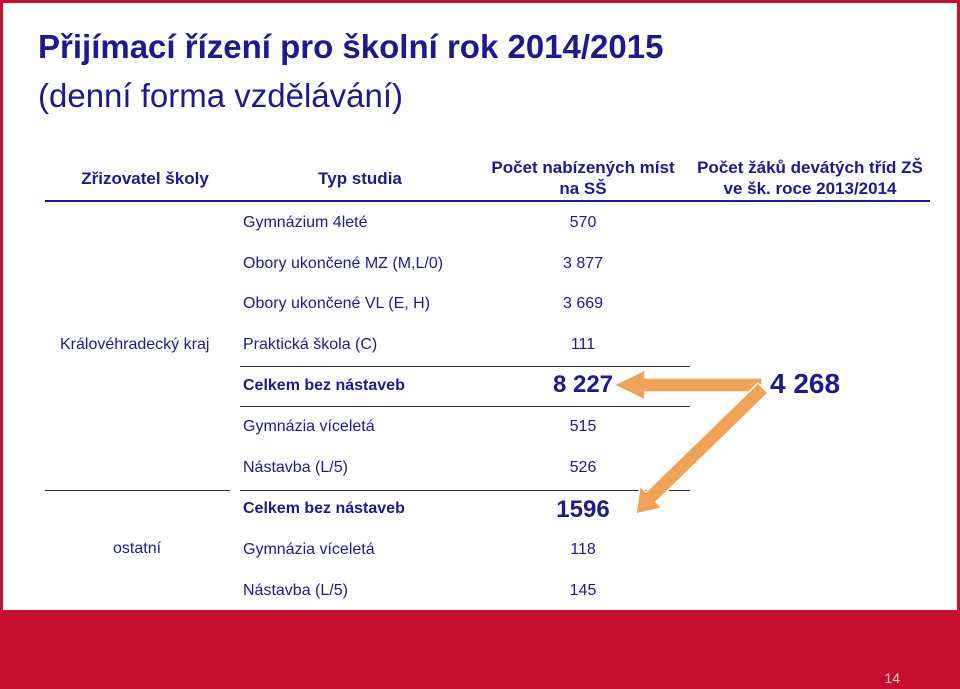 This screenshot has width=960, height=689. I want to click on region-divider, so click(137, 490).